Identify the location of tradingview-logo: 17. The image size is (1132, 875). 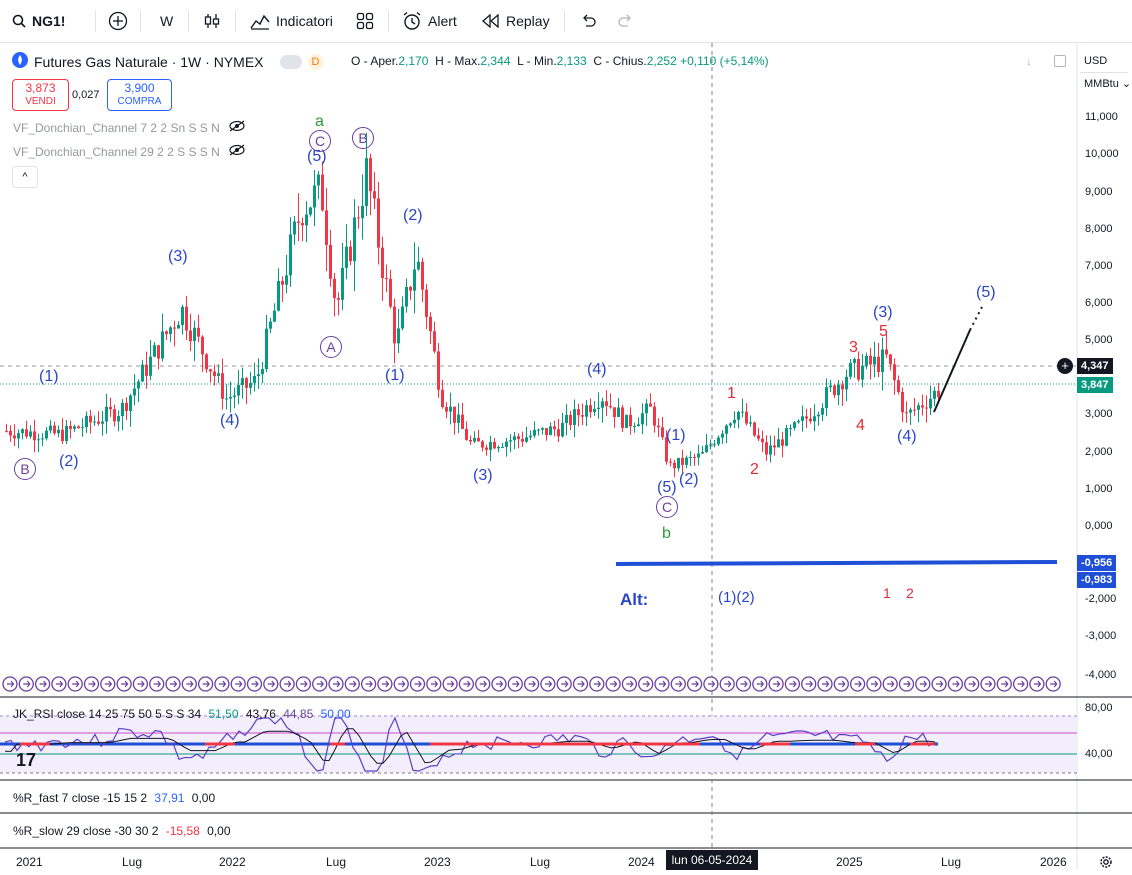
(26, 760).